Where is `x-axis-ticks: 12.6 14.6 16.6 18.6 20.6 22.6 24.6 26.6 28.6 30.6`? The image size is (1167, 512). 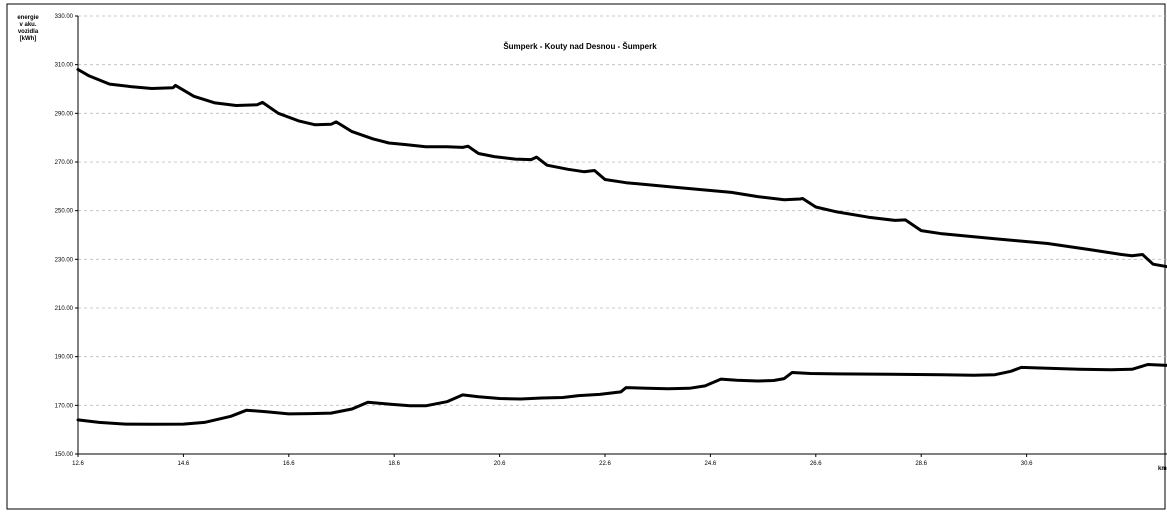
x-axis-ticks: 12.6 14.6 16.6 18.6 20.6 22.6 24.6 26.6 28.6 30.6 is located at coordinates (552, 460).